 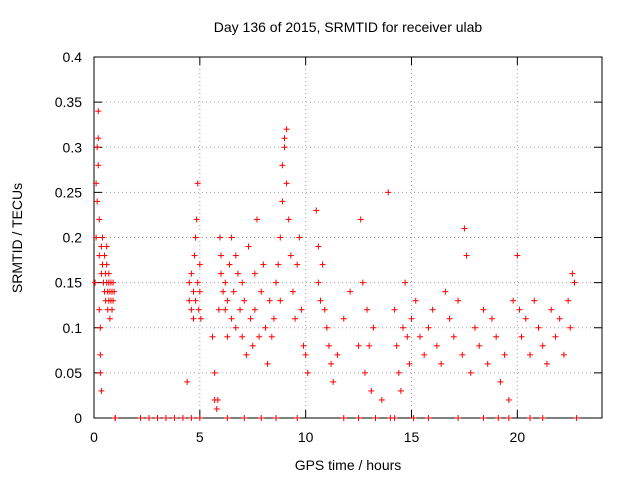 I want to click on x-tick-label: 5, so click(x=200, y=437).